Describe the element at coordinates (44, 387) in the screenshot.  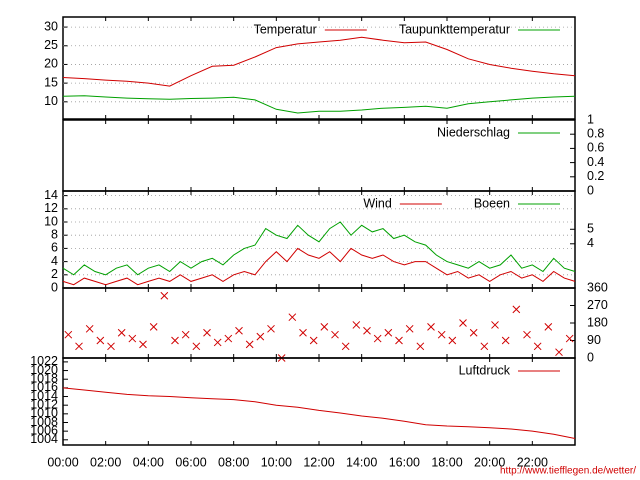
I see `y-tick-label: 1016` at that location.